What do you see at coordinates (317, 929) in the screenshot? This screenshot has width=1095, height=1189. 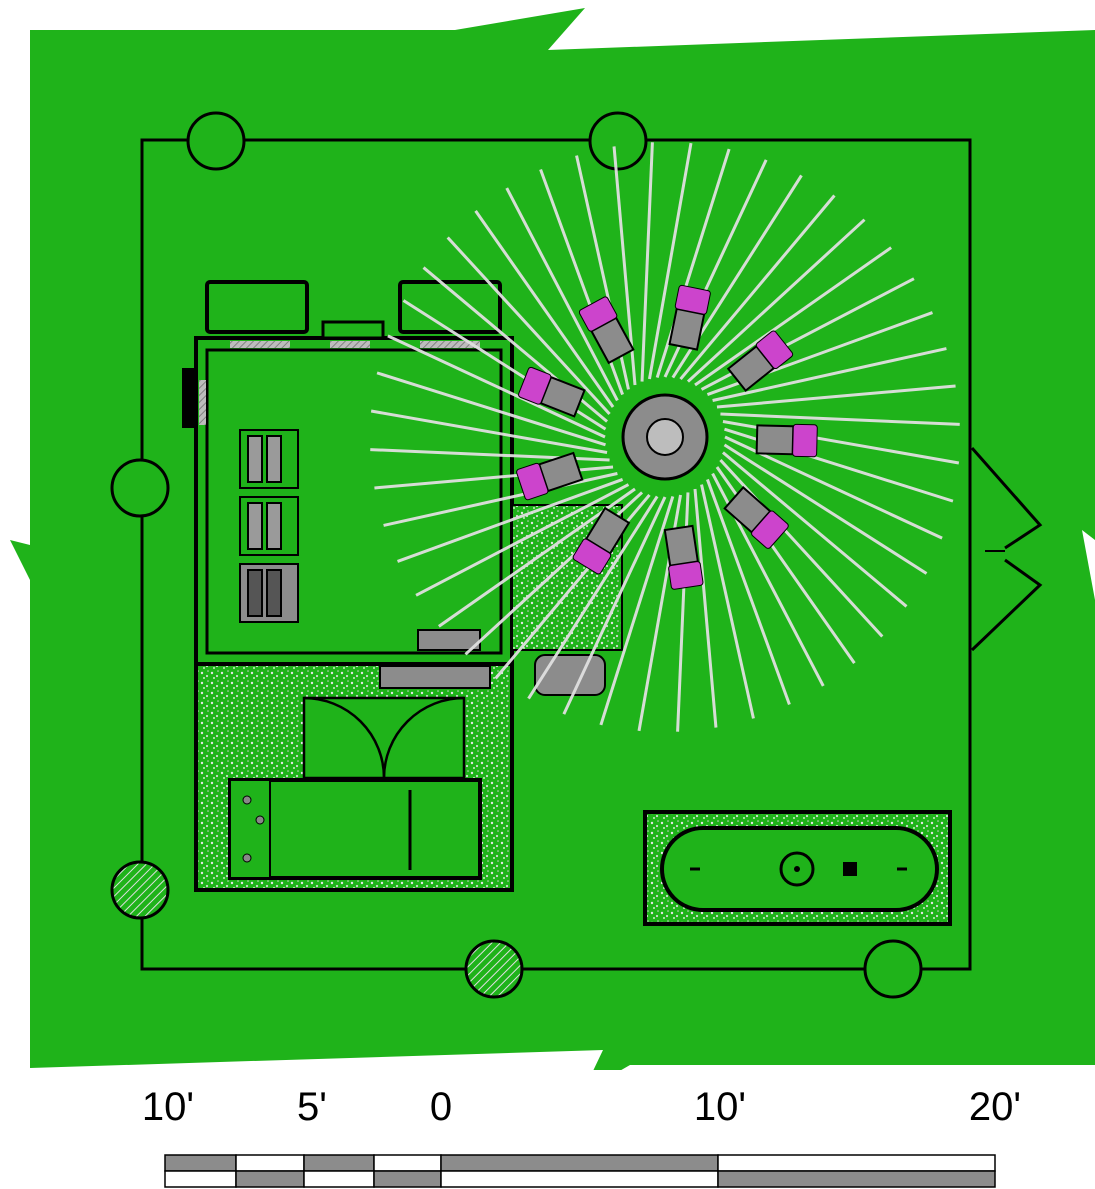 I see `hatched-pillars` at bounding box center [317, 929].